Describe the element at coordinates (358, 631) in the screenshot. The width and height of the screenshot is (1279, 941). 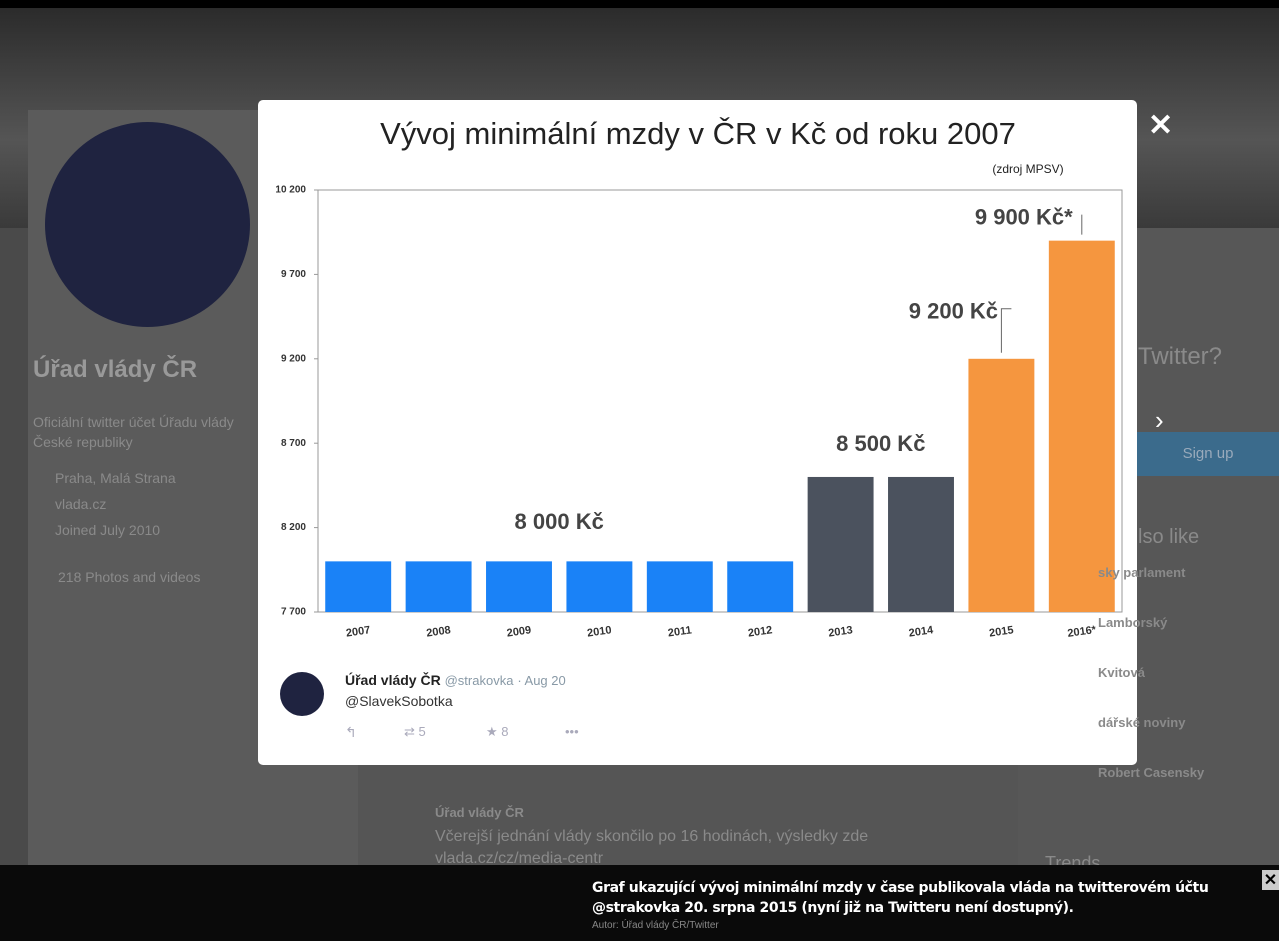
I see `x-tick-label: 2007` at that location.